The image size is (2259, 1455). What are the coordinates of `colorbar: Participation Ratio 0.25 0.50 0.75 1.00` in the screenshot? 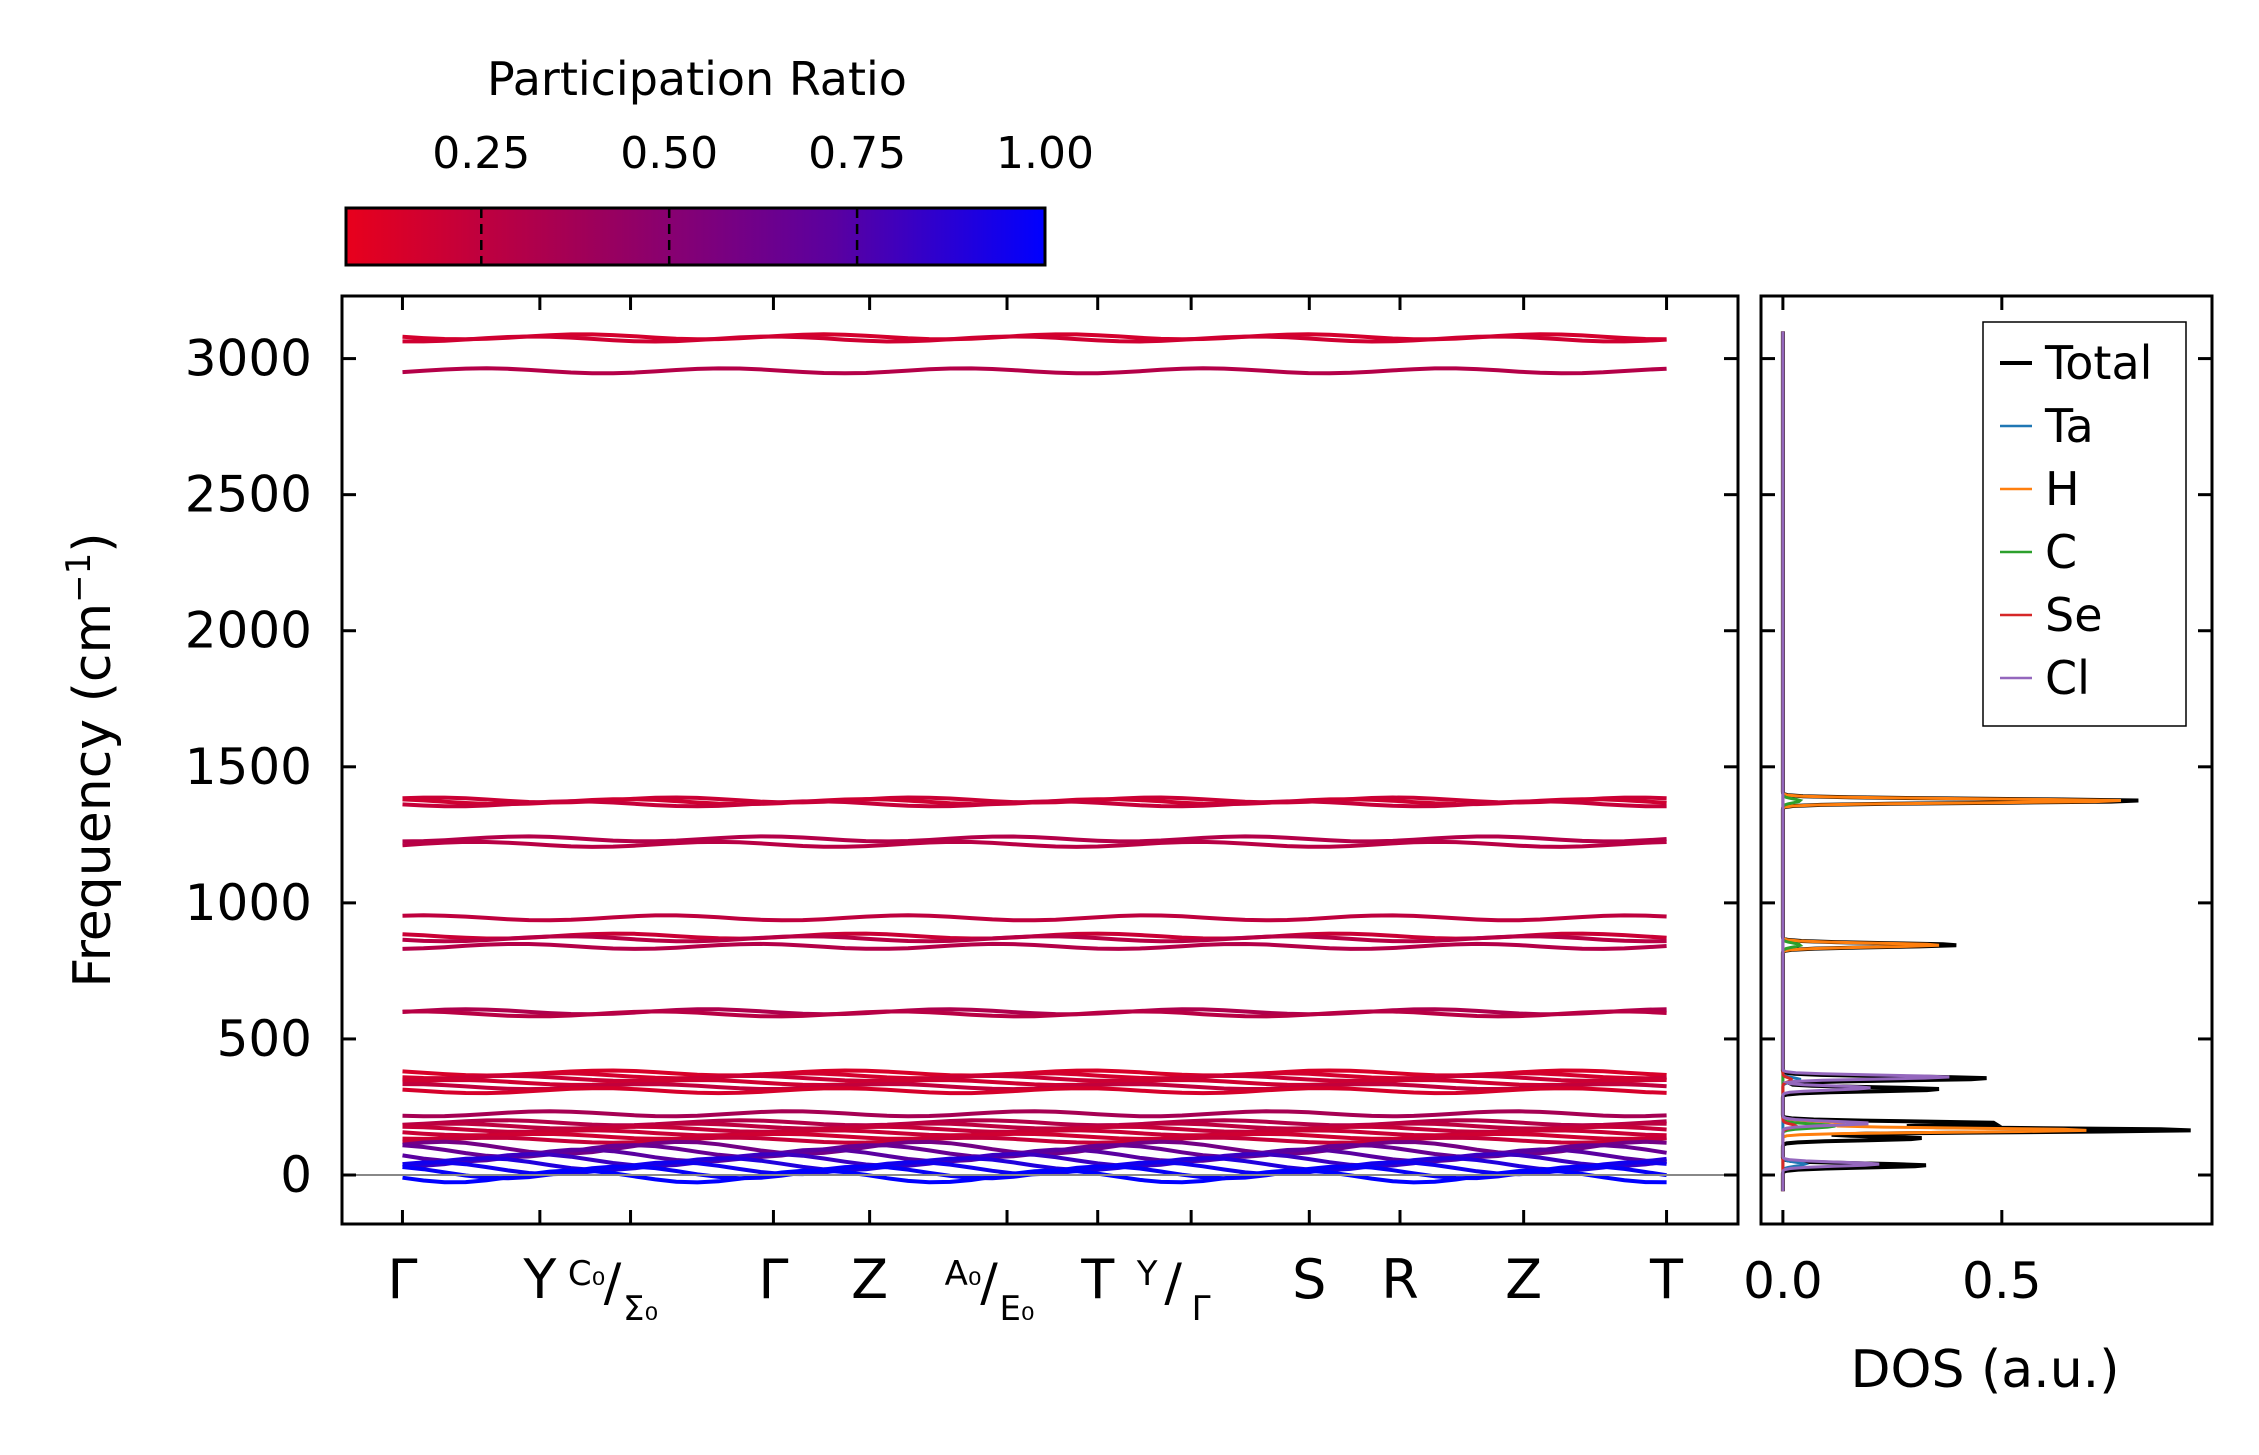 It's located at (719, 159).